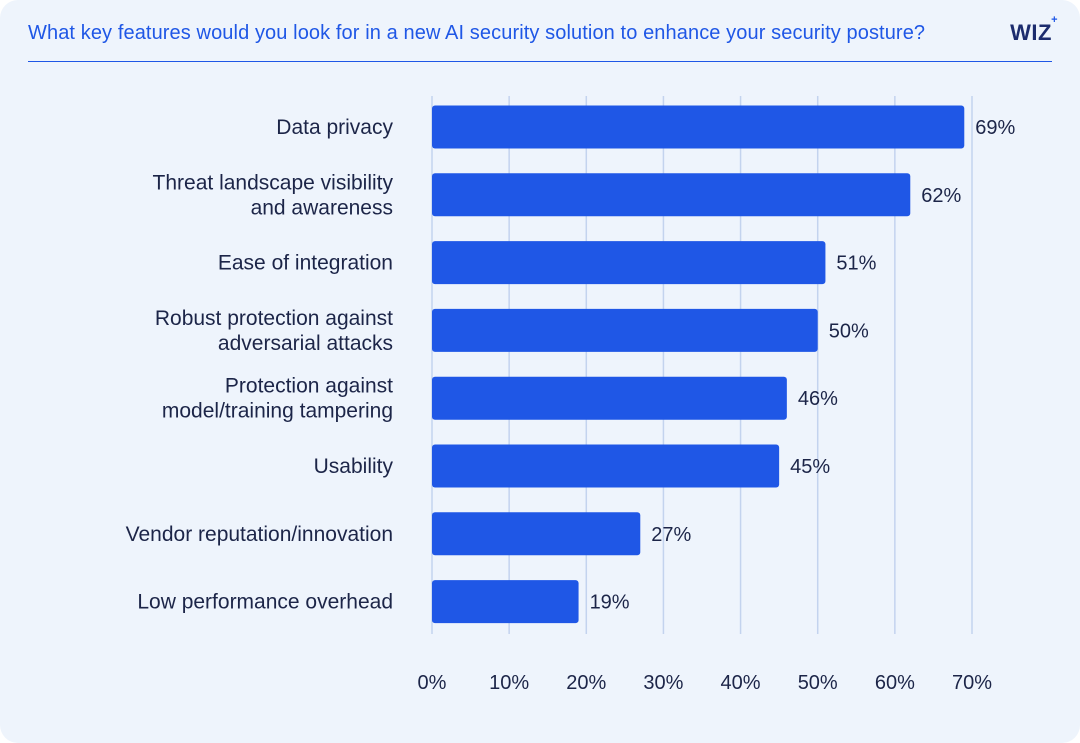 The height and width of the screenshot is (743, 1080). What do you see at coordinates (305, 343) in the screenshot?
I see `category-label-line: adversarial attacks` at bounding box center [305, 343].